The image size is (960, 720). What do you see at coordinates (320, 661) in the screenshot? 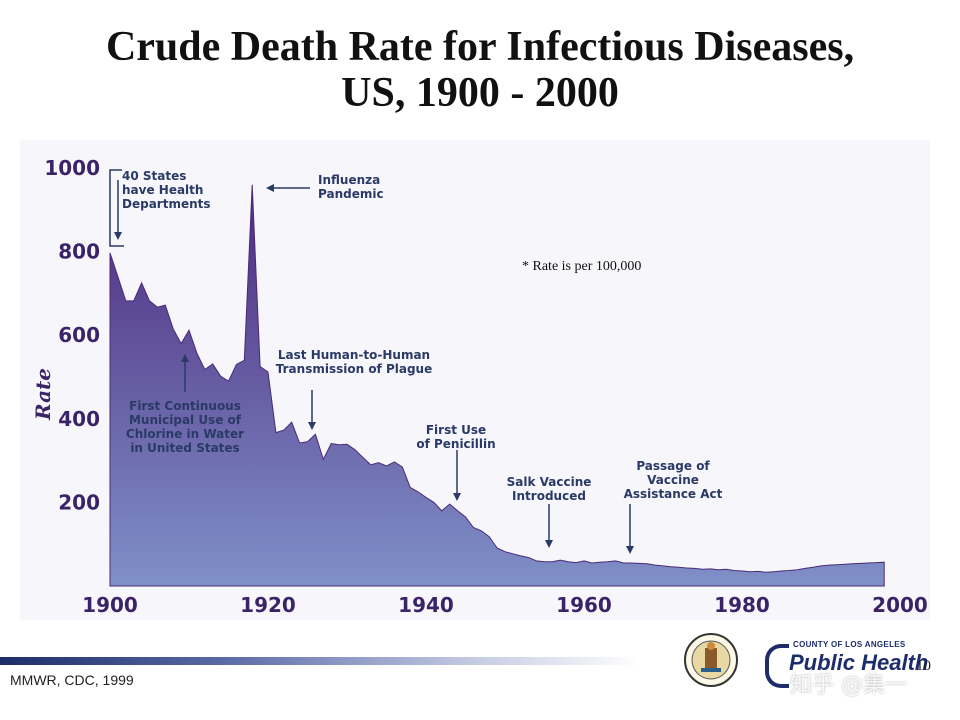
I see `footer-bar` at bounding box center [320, 661].